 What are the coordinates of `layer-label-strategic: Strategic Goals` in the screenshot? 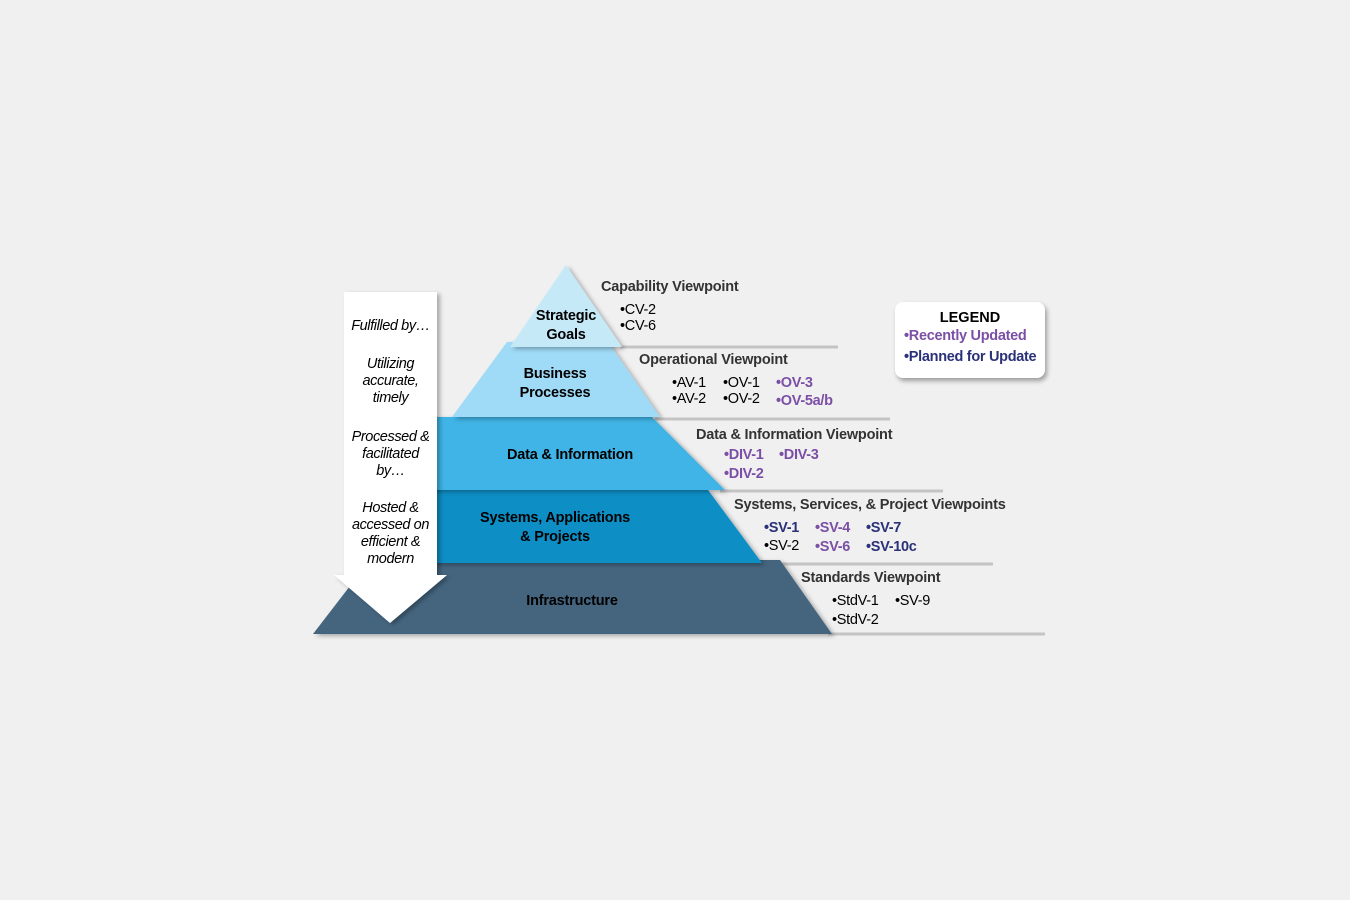 It's located at (566, 325).